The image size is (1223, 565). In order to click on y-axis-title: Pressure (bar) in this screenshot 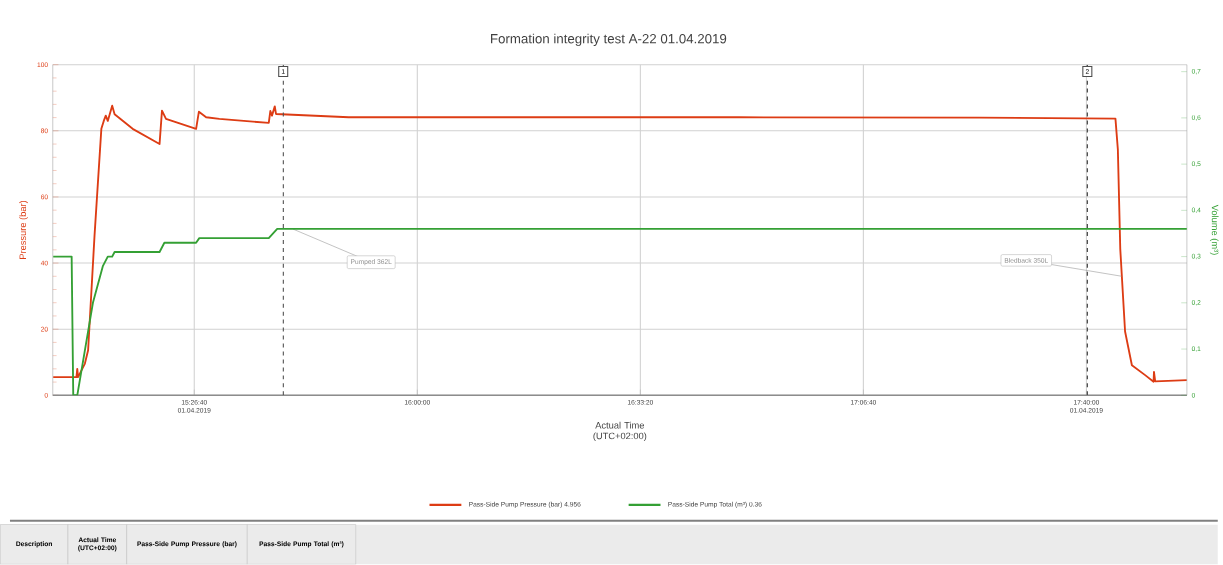, I will do `click(23, 230)`.